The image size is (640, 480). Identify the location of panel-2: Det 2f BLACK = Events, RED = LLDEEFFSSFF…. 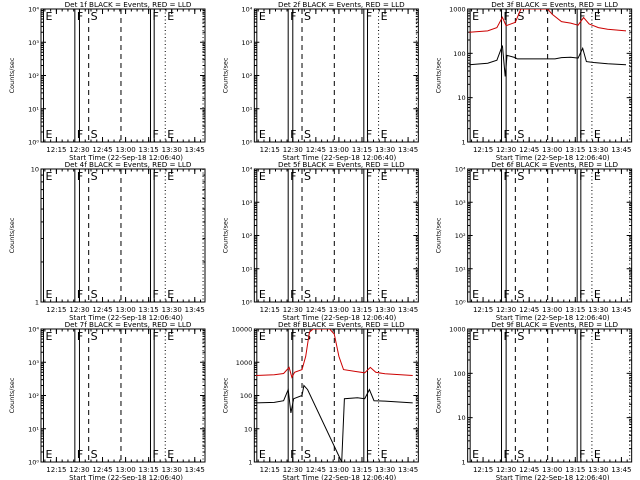
(320, 81).